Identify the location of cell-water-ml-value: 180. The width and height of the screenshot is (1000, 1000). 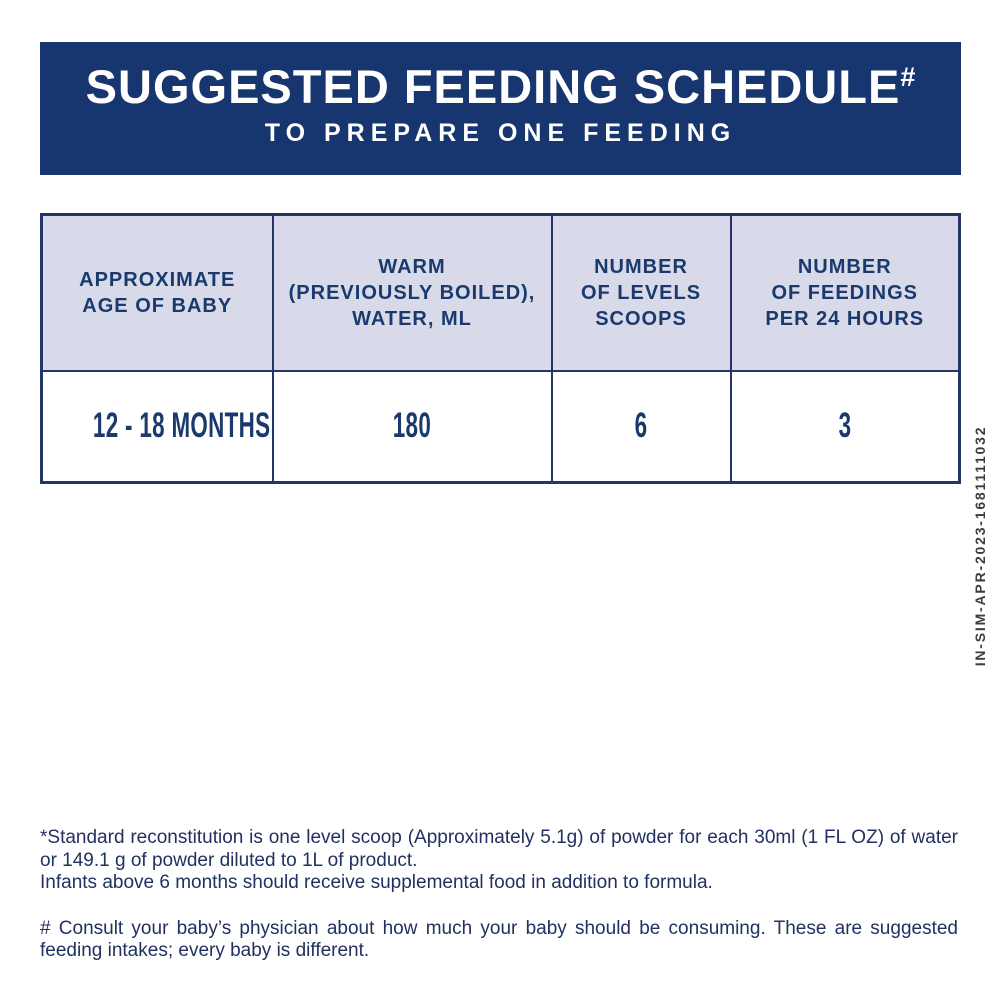
(412, 426).